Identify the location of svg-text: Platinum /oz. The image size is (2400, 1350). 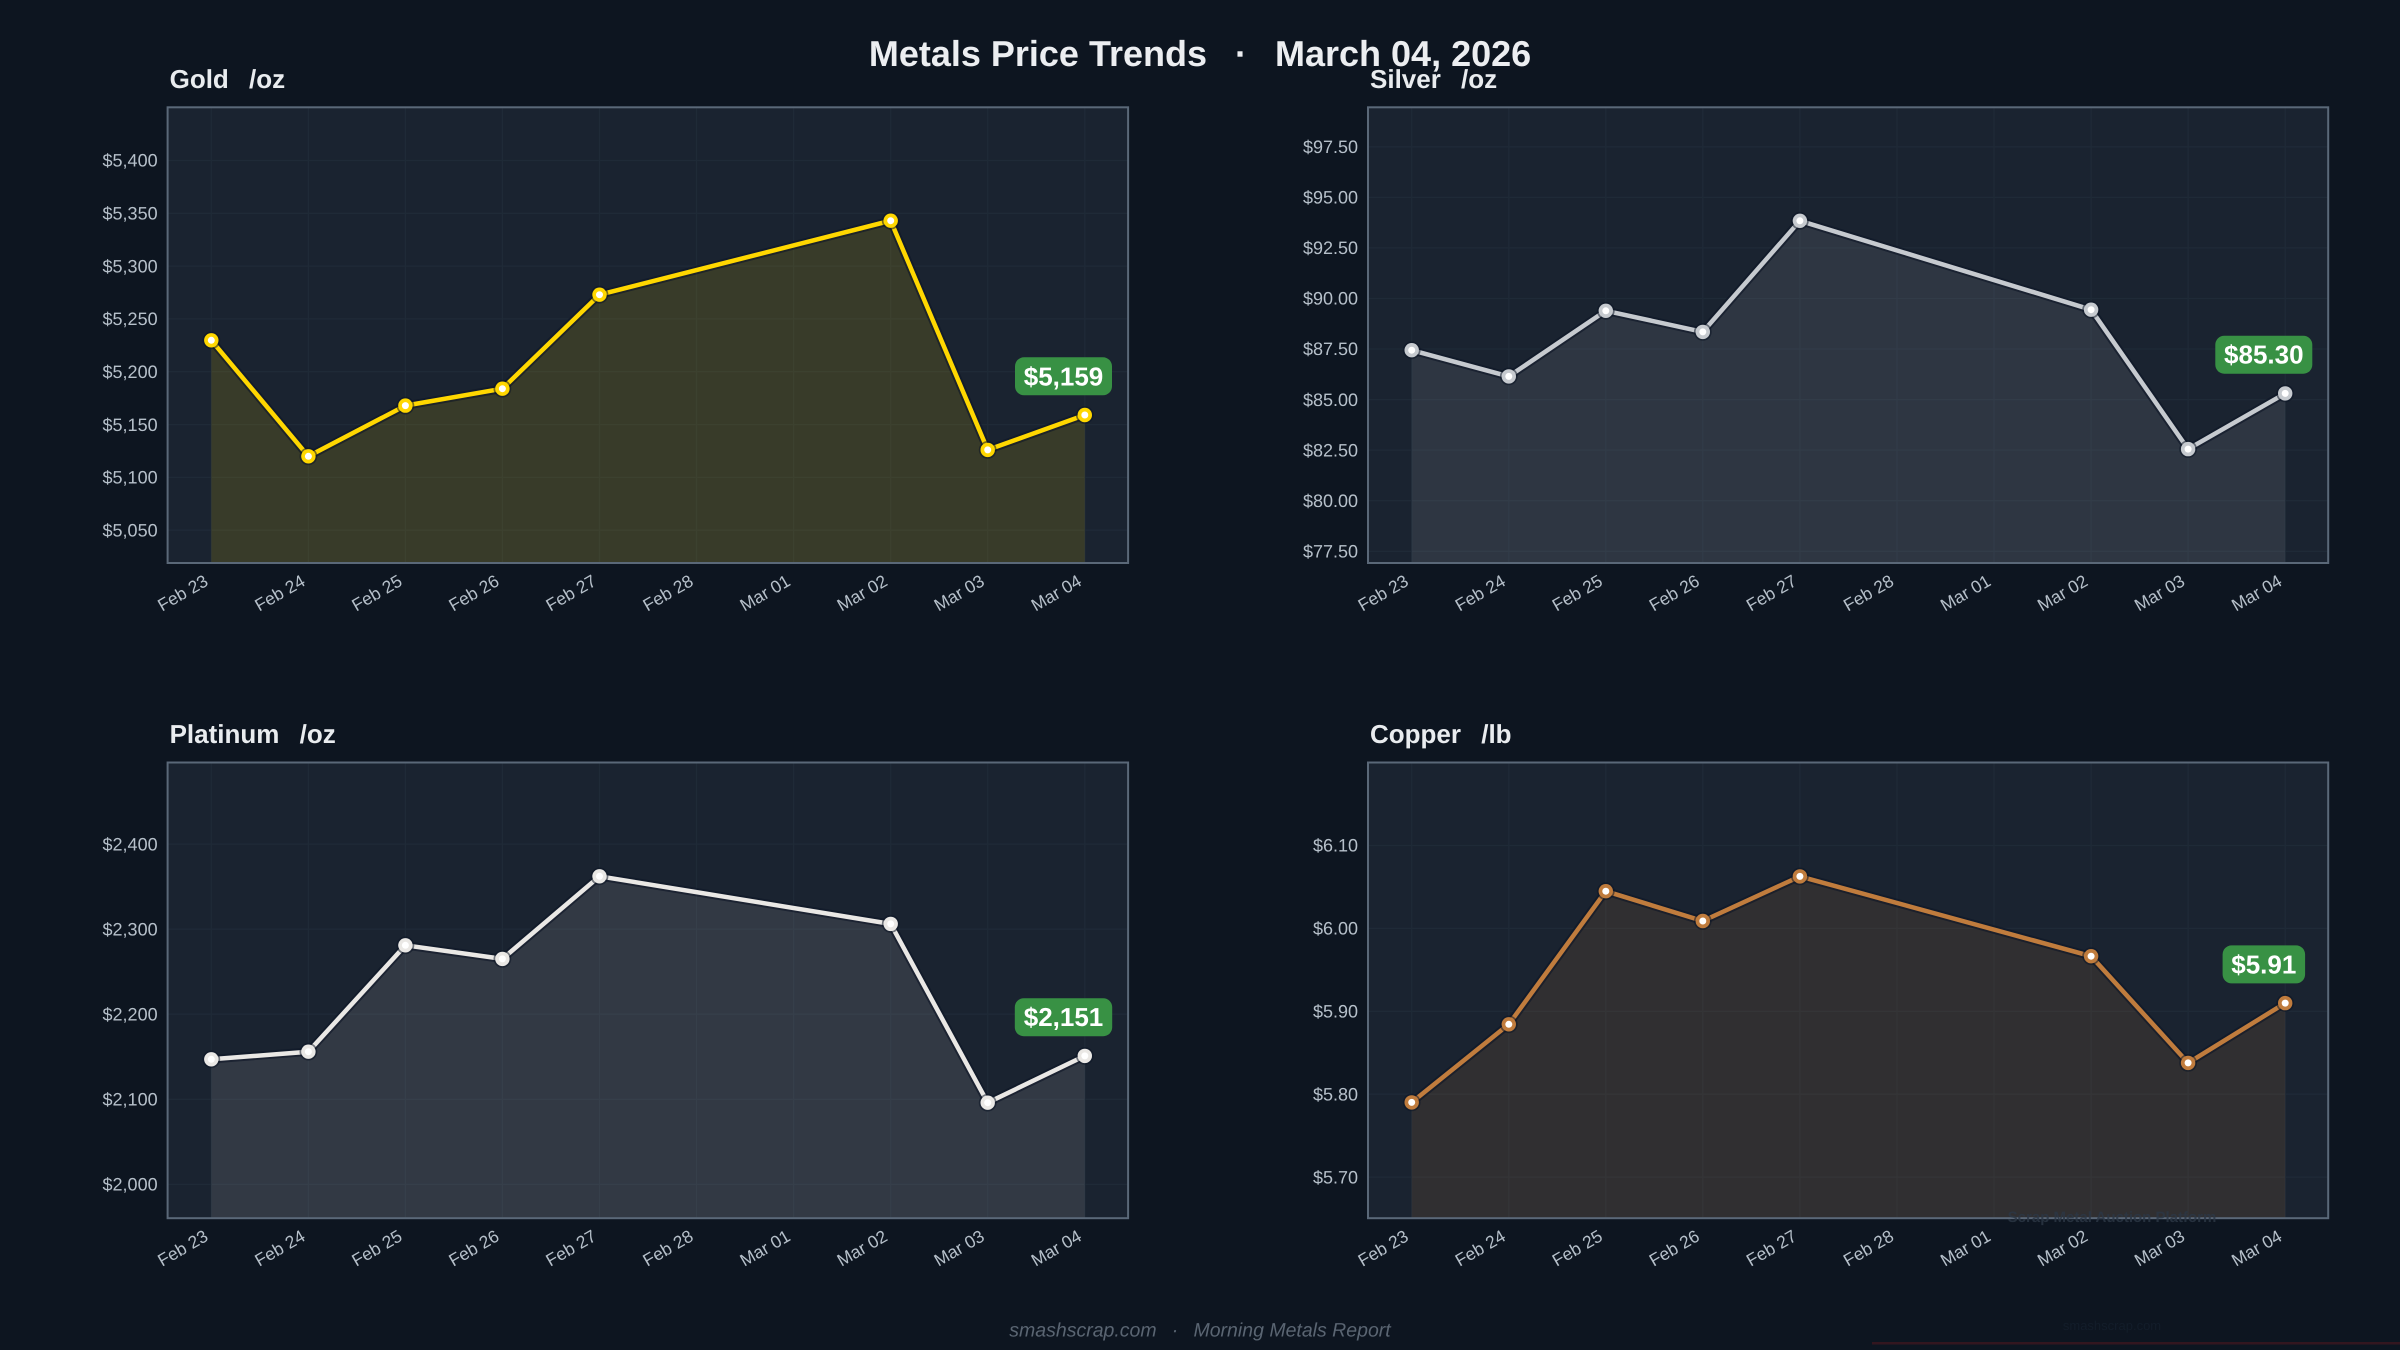
(253, 734).